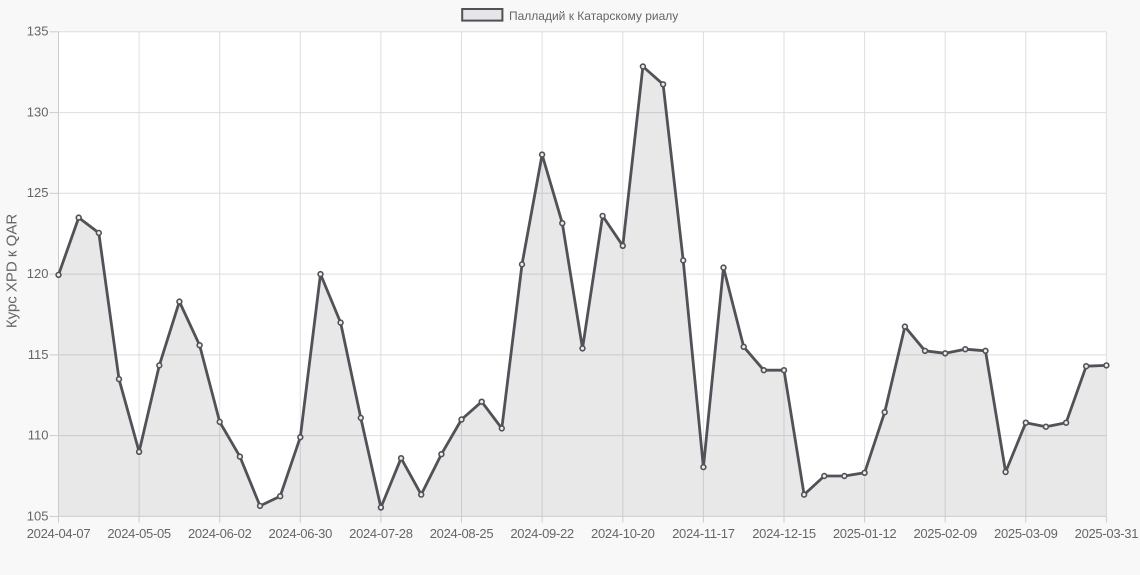  I want to click on svg-text: 105, so click(38, 515).